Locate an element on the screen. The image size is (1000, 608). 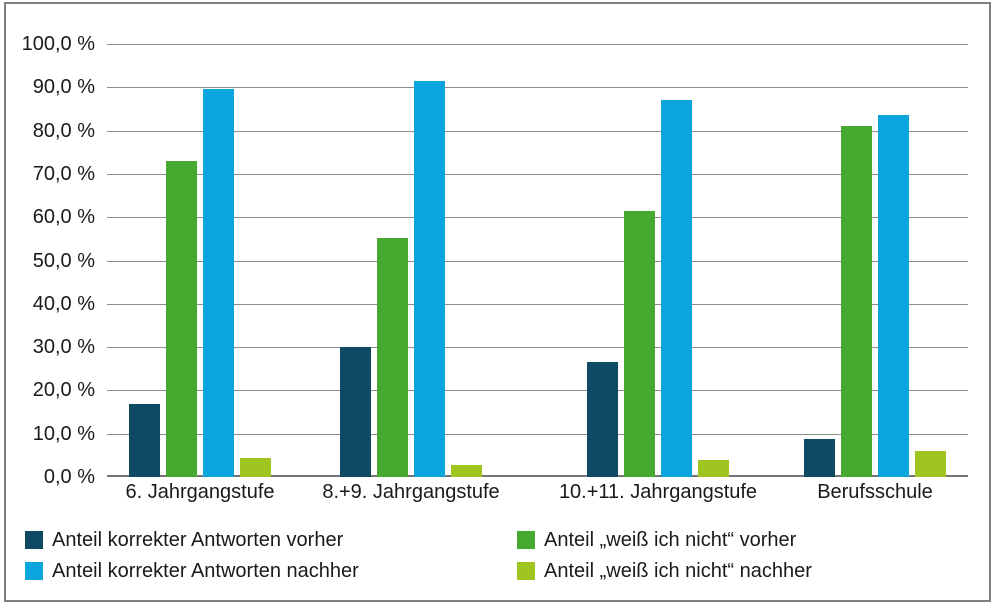
legend-item: Anteil korrekter Antworten vorher is located at coordinates (192, 540).